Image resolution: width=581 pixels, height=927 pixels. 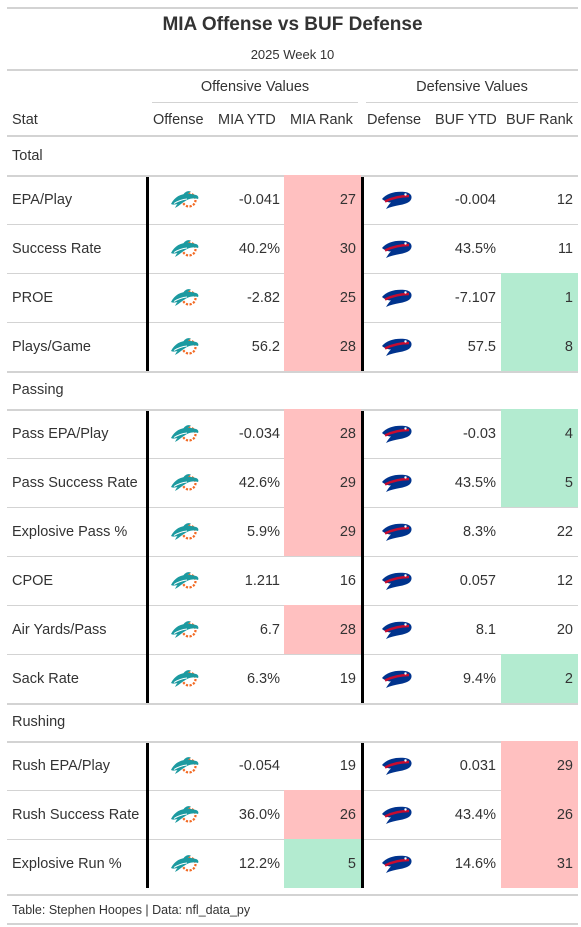 What do you see at coordinates (67, 863) in the screenshot?
I see `stat-label: Explosive Run %` at bounding box center [67, 863].